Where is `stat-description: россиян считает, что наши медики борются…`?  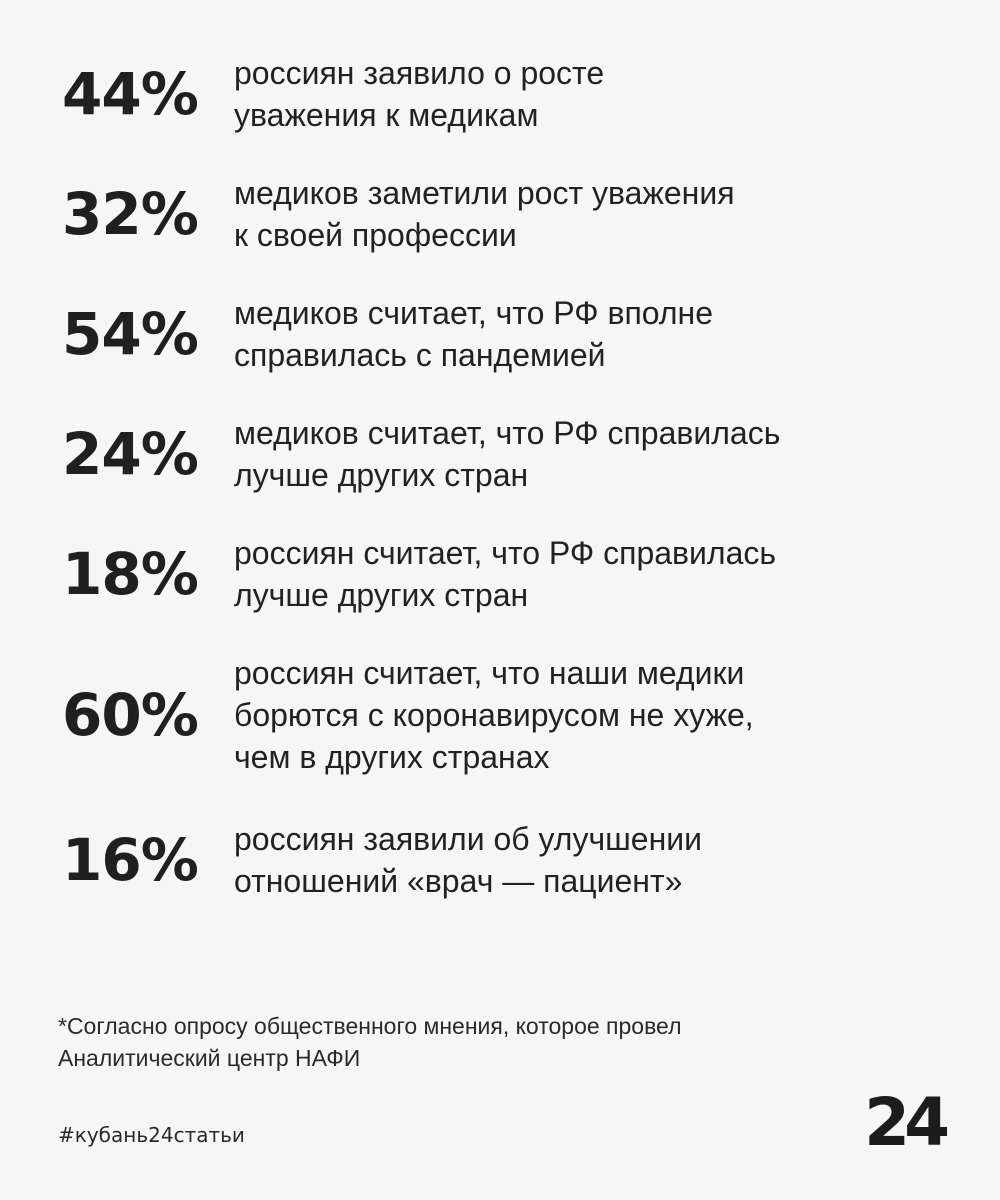
stat-description: россиян считает, что наши медики борются… is located at coordinates (494, 715).